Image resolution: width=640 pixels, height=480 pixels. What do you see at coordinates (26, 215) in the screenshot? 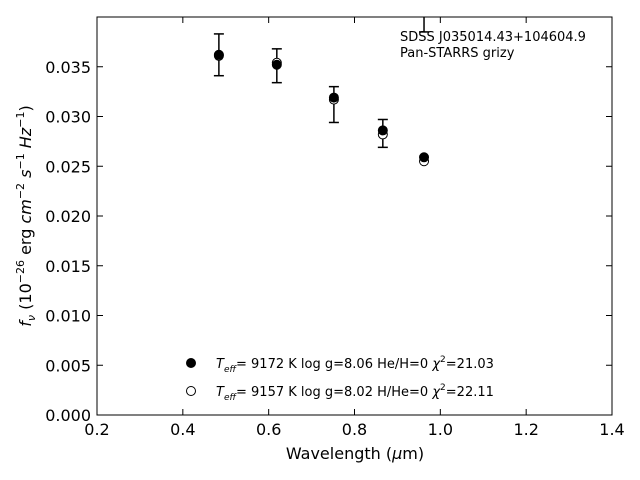
I see `y-axis-label: fν (10−26 erg cm−2 s−1 Hz−1)` at bounding box center [26, 215].